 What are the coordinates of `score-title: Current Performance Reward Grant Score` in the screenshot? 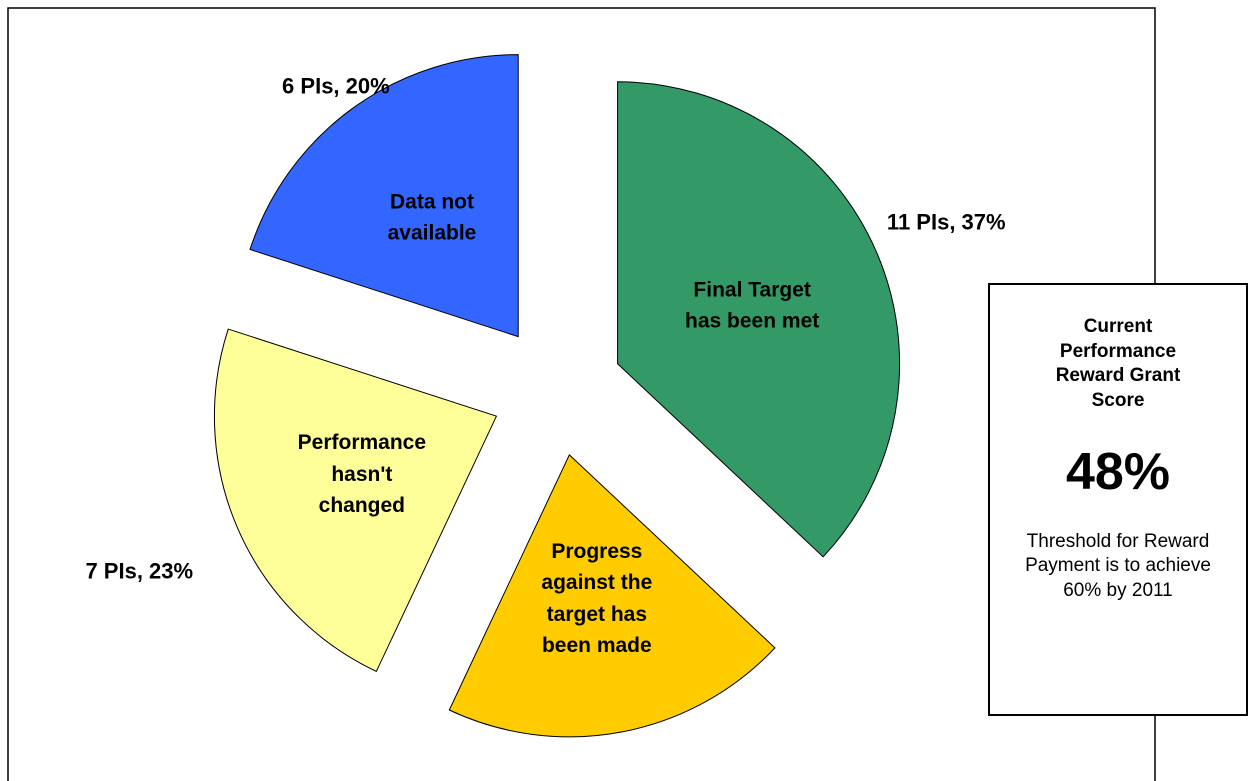 It's located at (1118, 364).